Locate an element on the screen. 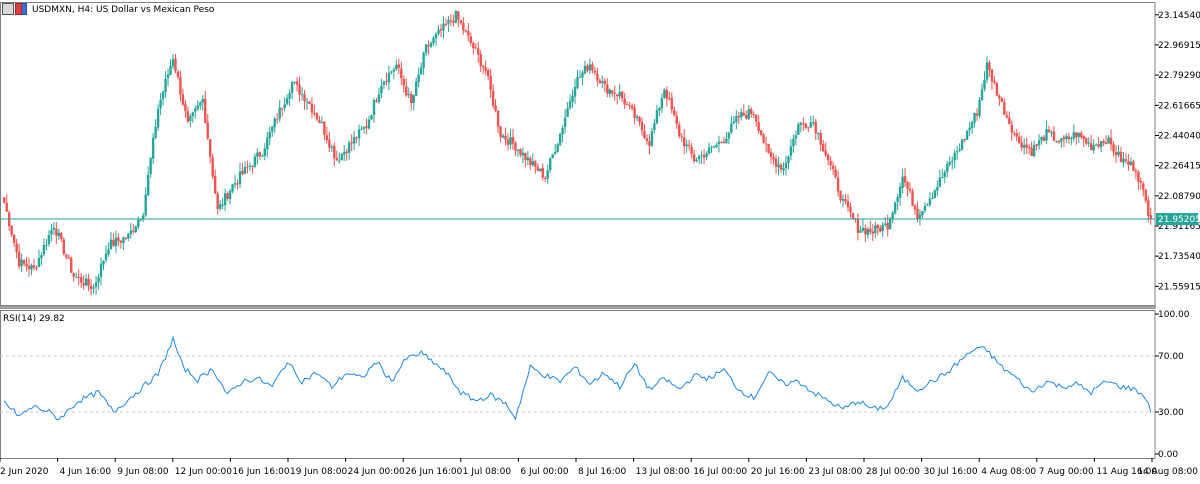 This screenshot has height=484, width=1200. current-price-label: 21.95205 is located at coordinates (1179, 220).